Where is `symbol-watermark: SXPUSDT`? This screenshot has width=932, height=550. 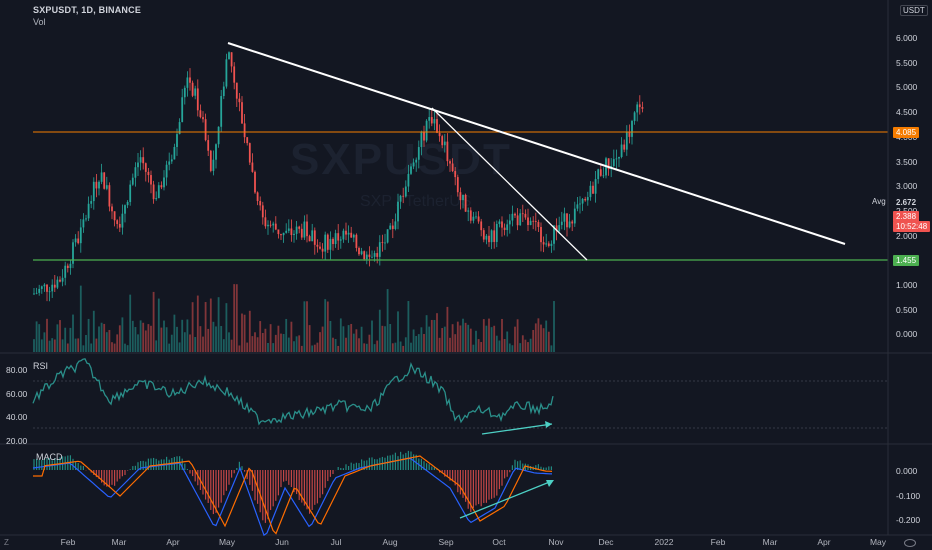
symbol-watermark: SXPUSDT is located at coordinates (401, 159).